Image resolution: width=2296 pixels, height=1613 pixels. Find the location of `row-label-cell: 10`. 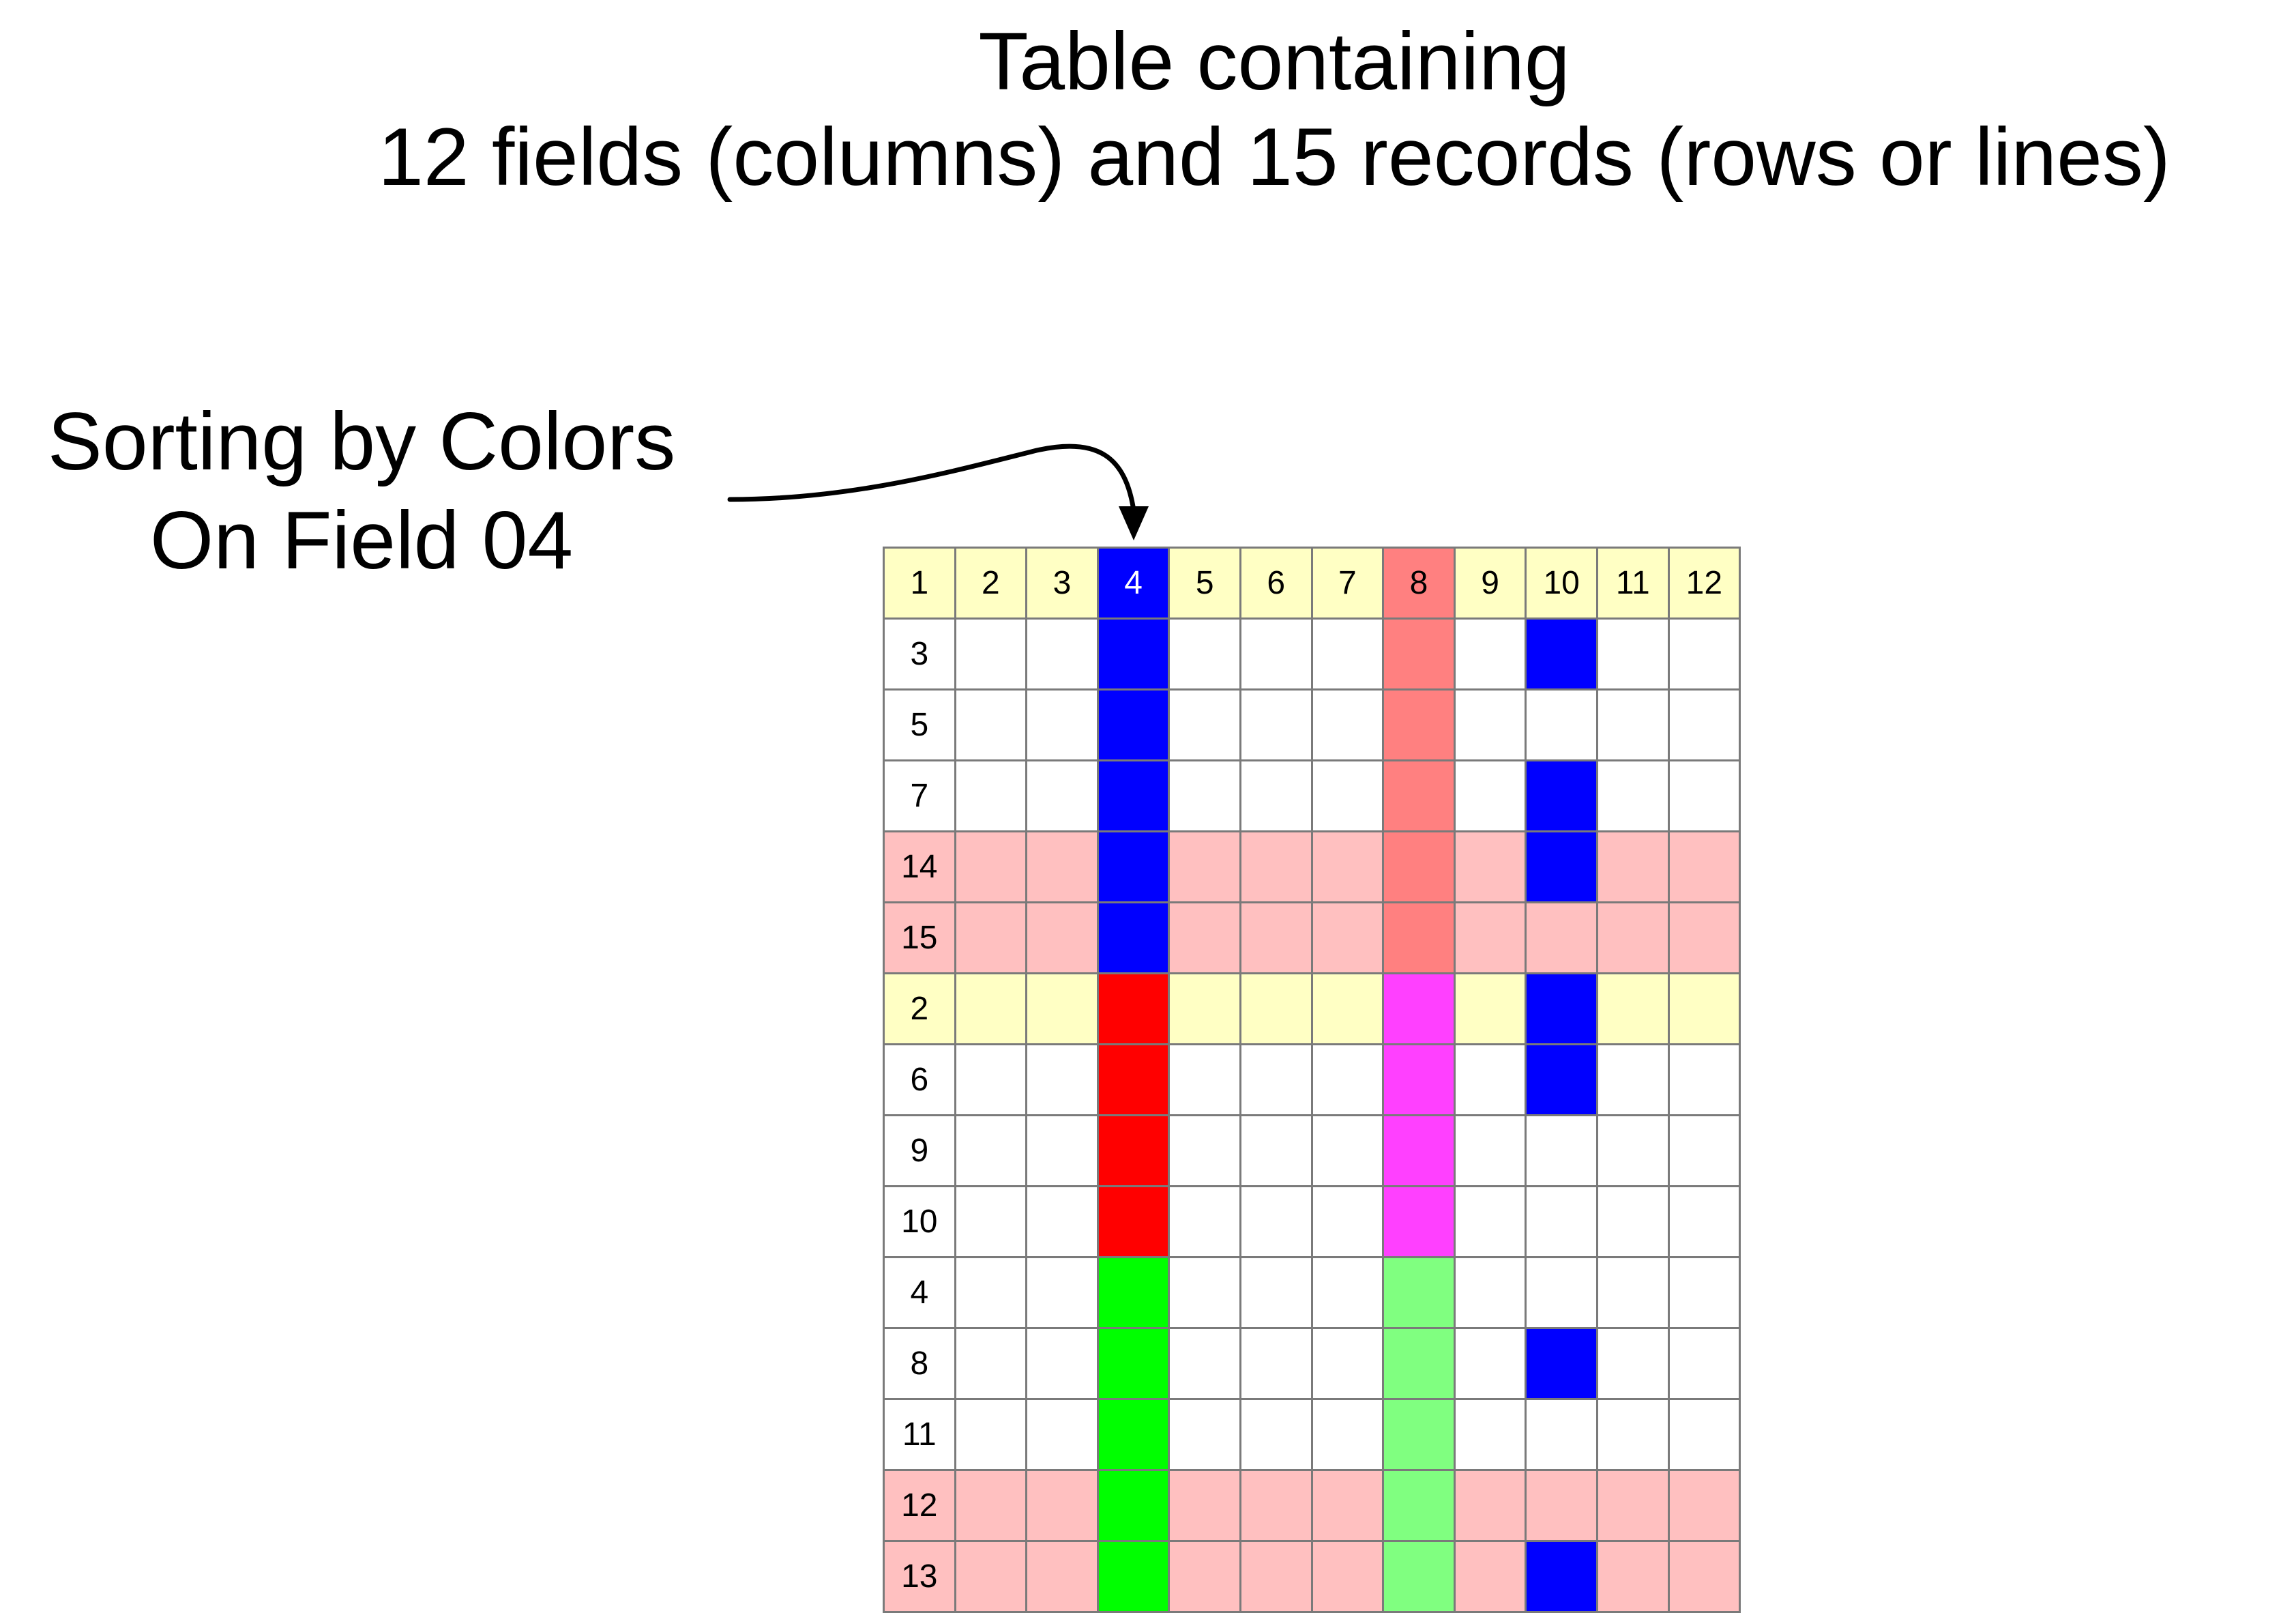

row-label-cell: 10 is located at coordinates (920, 1222).